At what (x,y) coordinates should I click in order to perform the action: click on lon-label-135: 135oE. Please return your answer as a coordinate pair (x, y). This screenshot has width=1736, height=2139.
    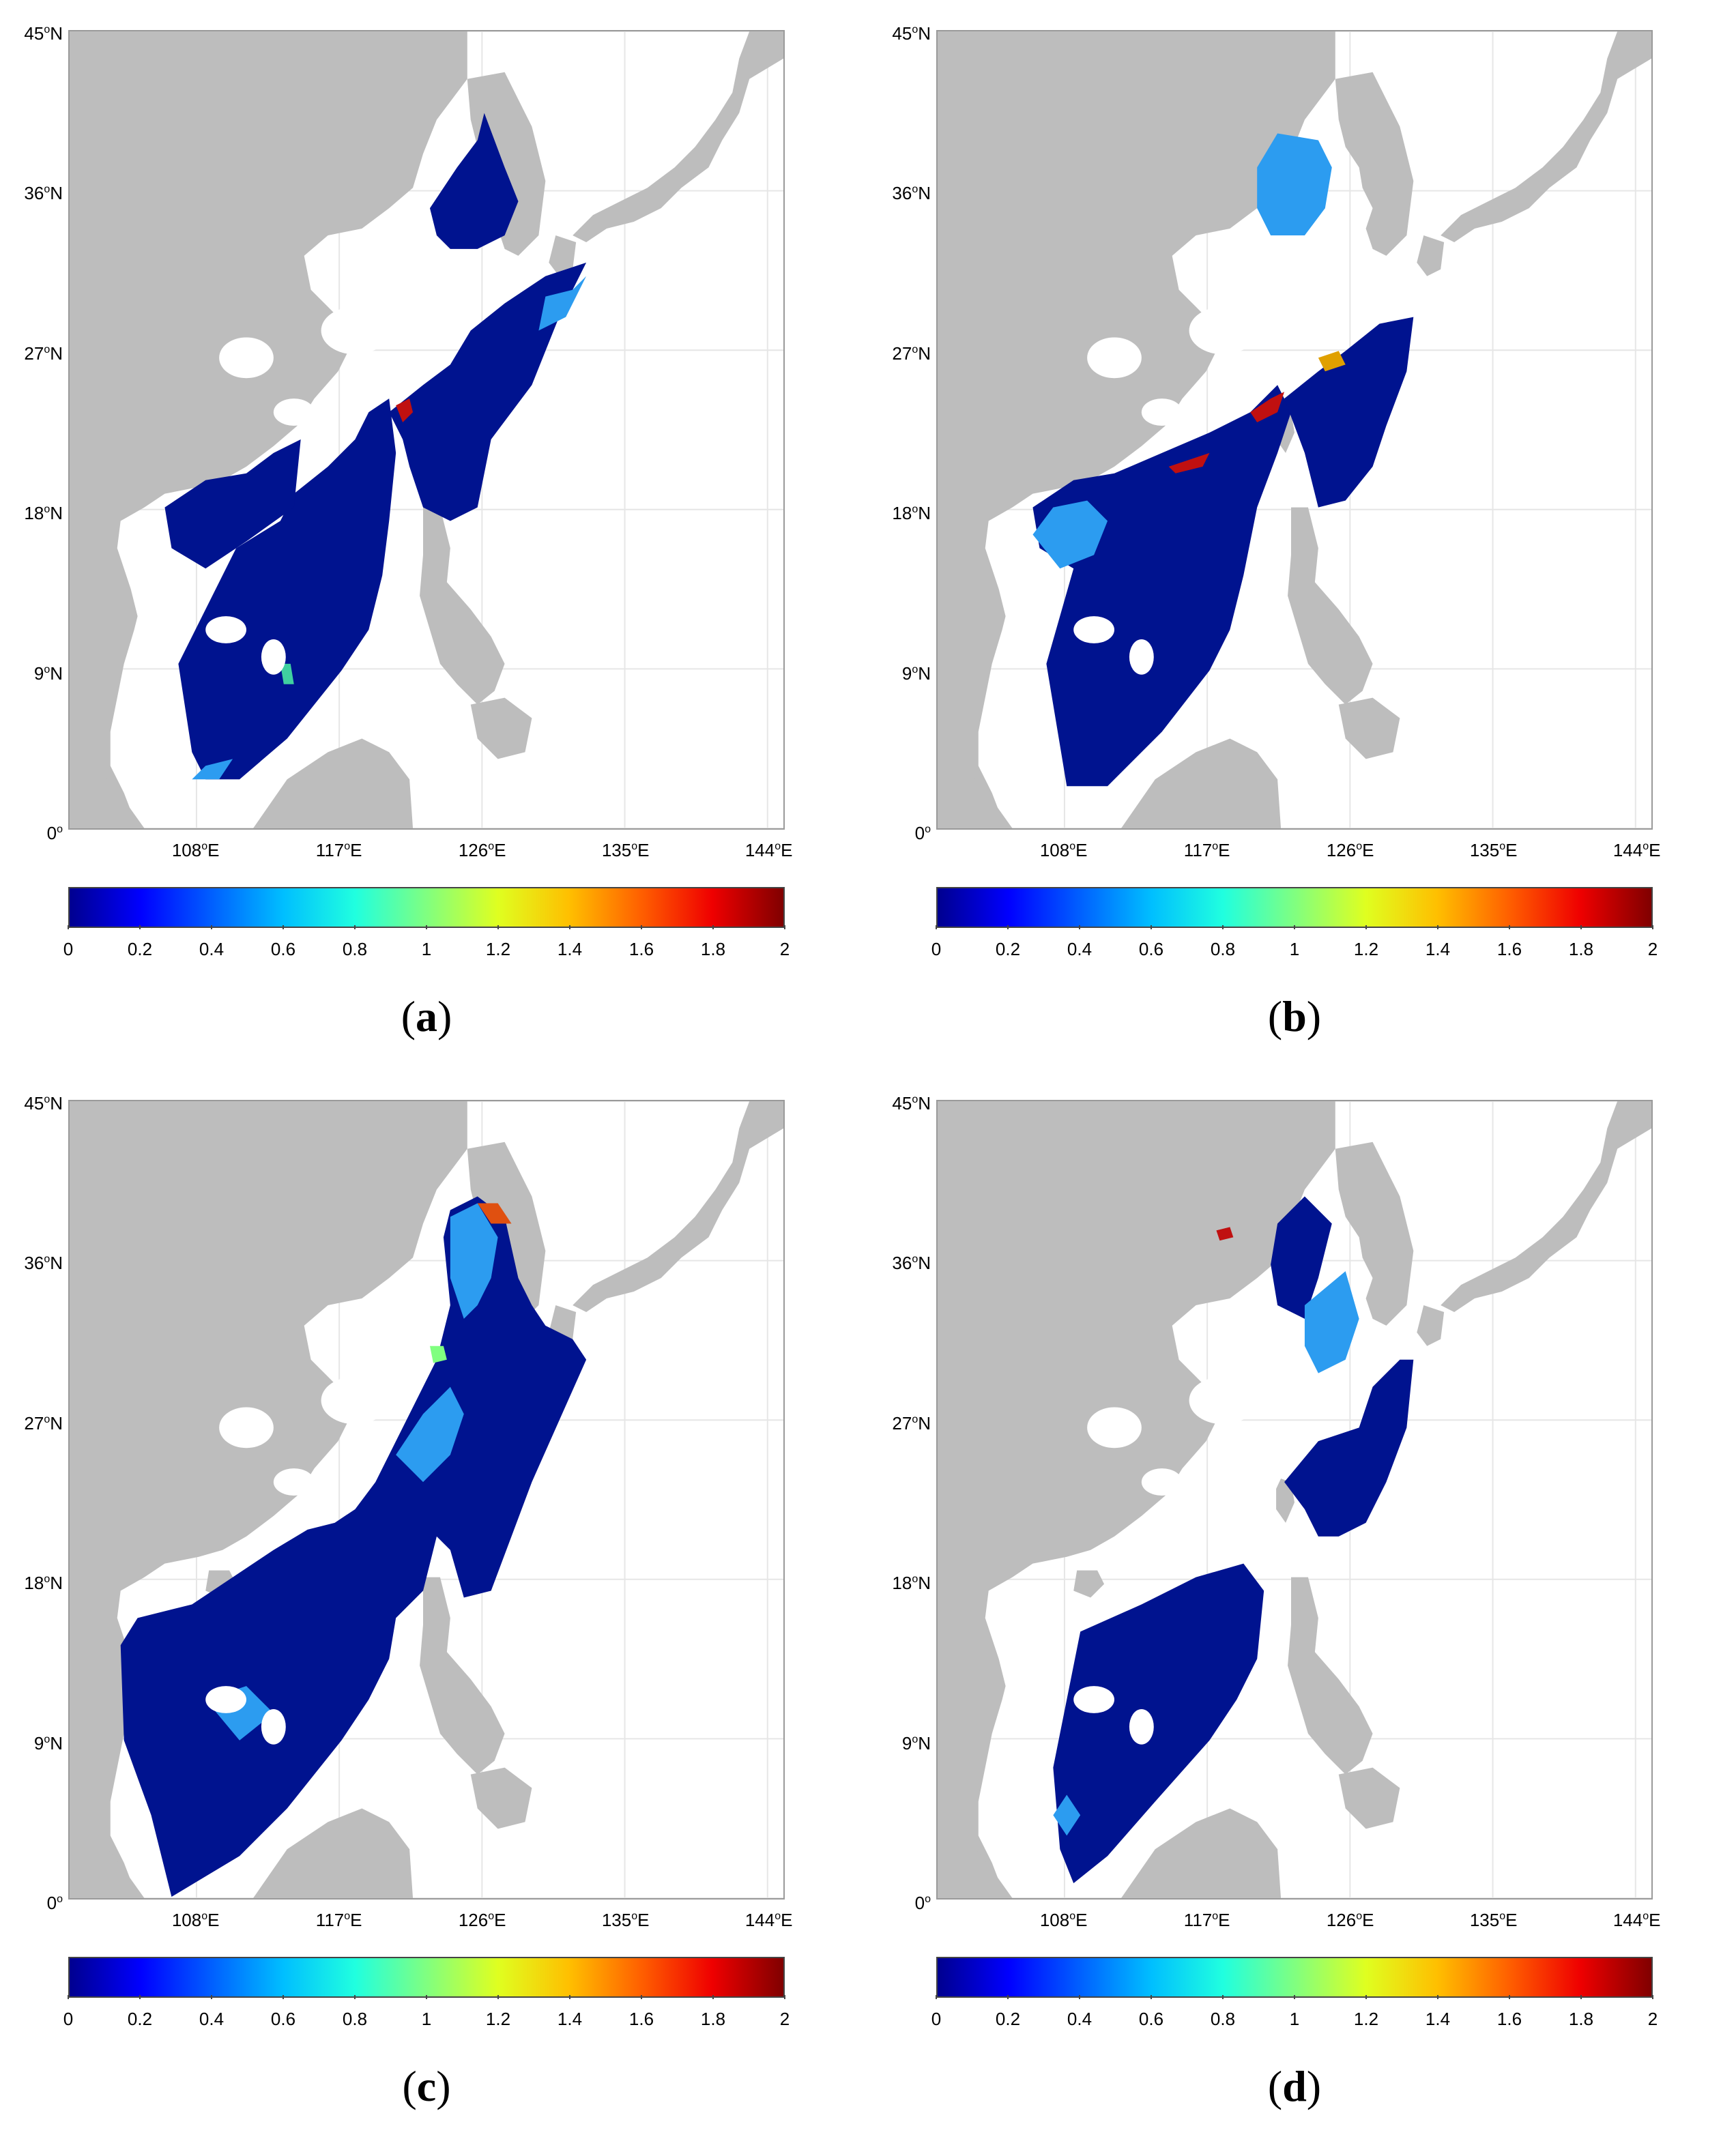
    Looking at the image, I should click on (1493, 850).